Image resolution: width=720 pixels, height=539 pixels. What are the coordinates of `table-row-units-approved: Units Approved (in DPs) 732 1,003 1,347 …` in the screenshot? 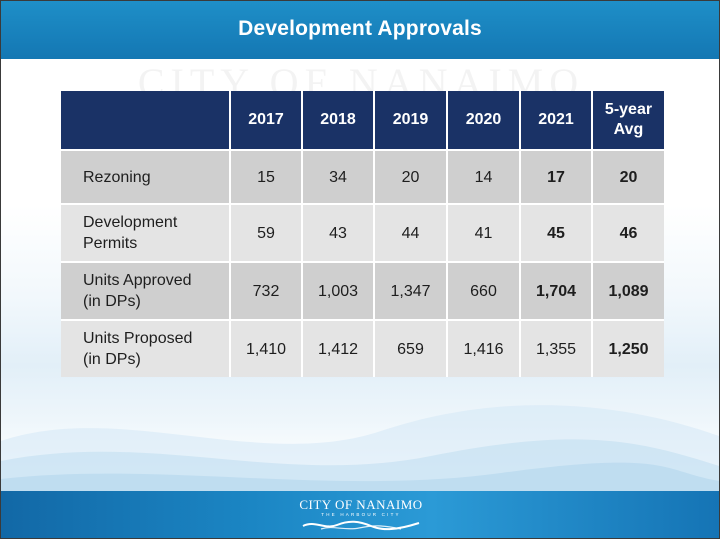 It's located at (362, 290).